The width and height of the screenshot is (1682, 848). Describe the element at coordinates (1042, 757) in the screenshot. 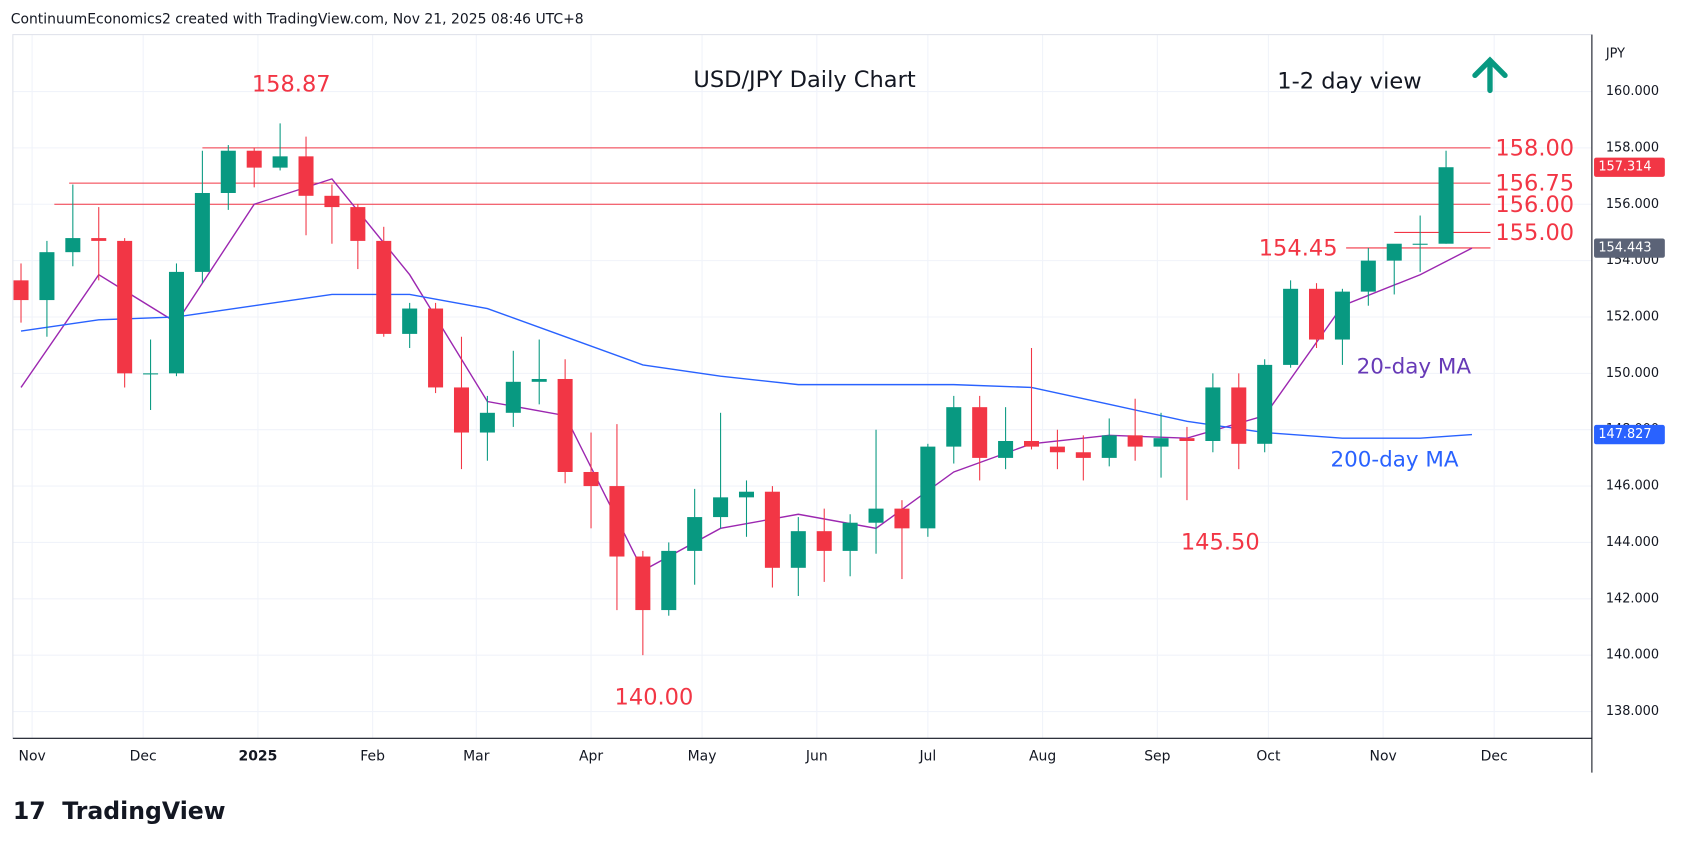

I see `x-tick-label: Aug` at that location.